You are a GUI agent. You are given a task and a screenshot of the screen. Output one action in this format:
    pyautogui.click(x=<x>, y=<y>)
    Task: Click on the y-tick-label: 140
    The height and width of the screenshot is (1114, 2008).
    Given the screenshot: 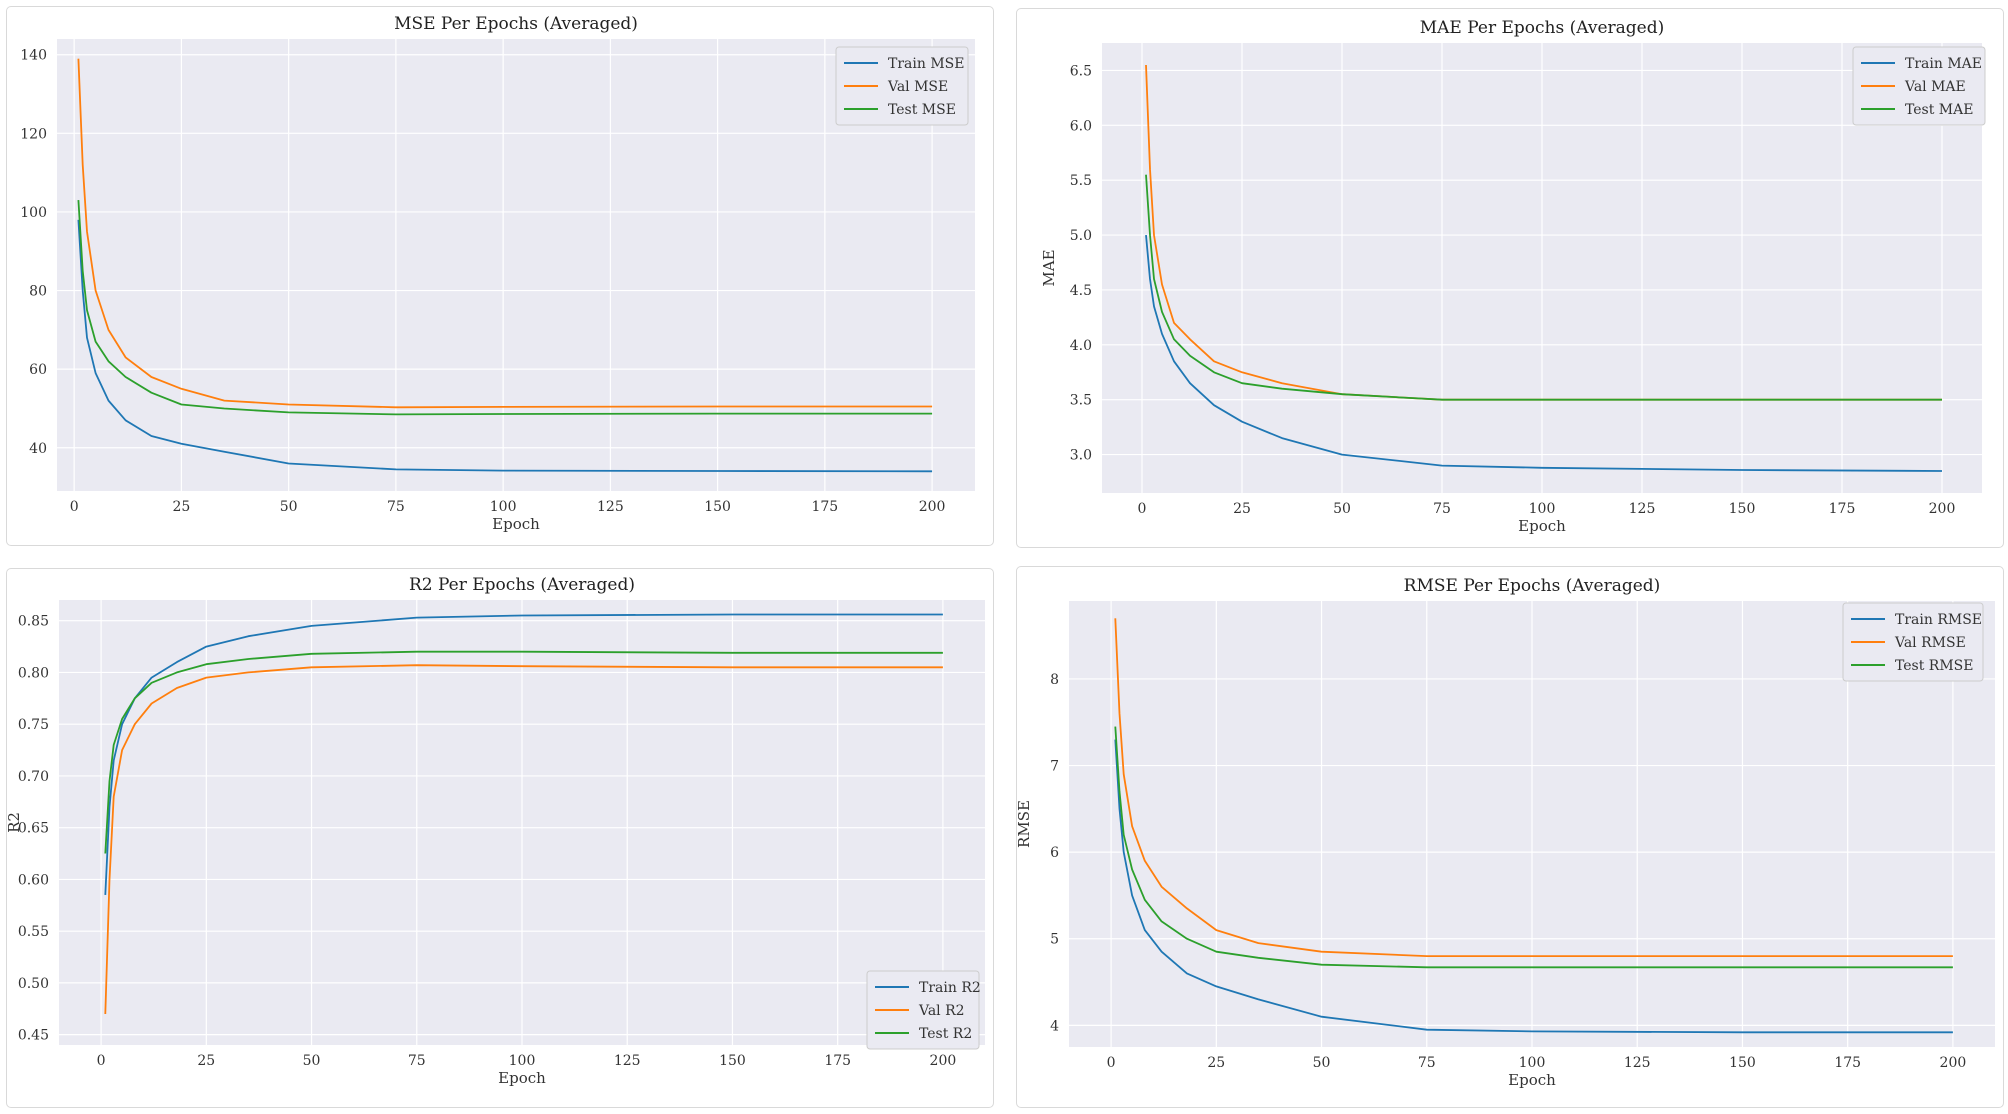 What is the action you would take?
    pyautogui.click(x=33, y=56)
    